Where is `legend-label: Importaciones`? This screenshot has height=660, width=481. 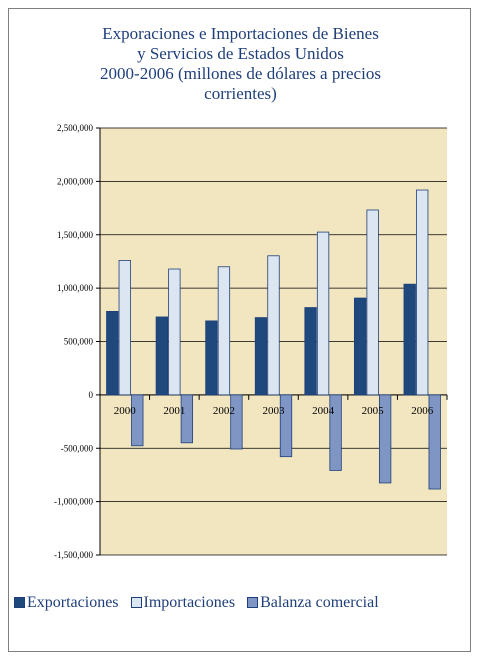 legend-label: Importaciones is located at coordinates (189, 602).